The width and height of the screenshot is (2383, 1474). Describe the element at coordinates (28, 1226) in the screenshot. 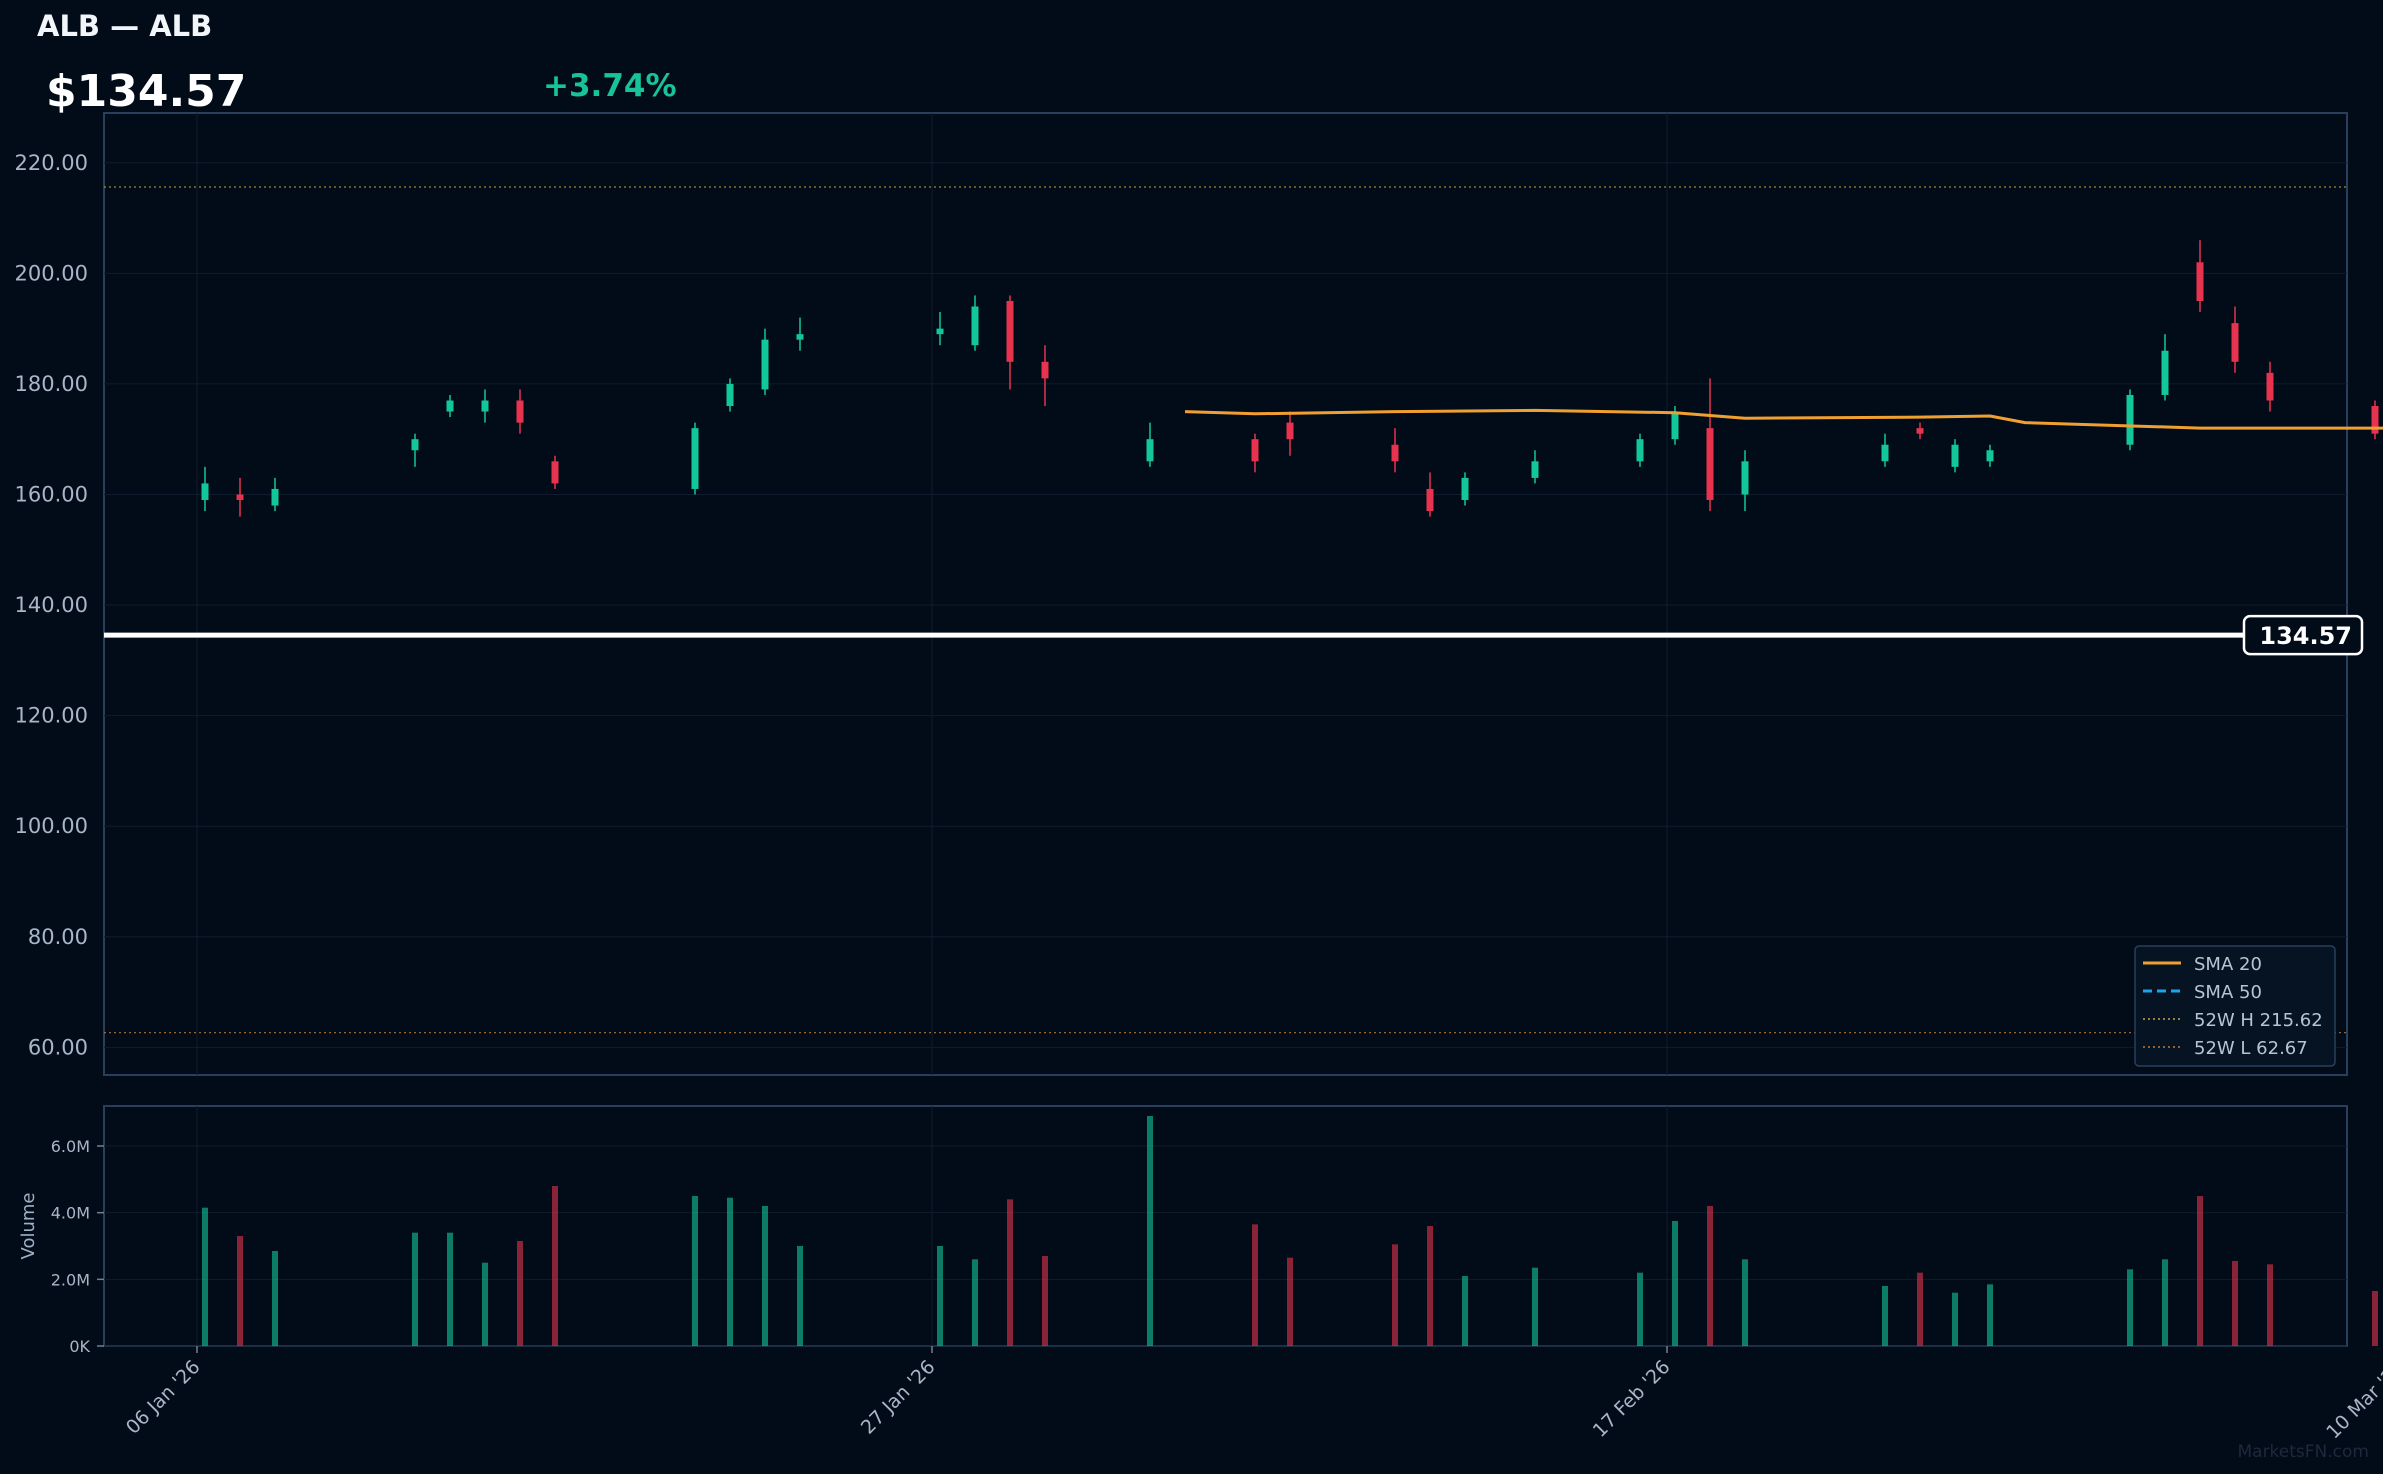

I see `volume-axis-label: Volume` at that location.